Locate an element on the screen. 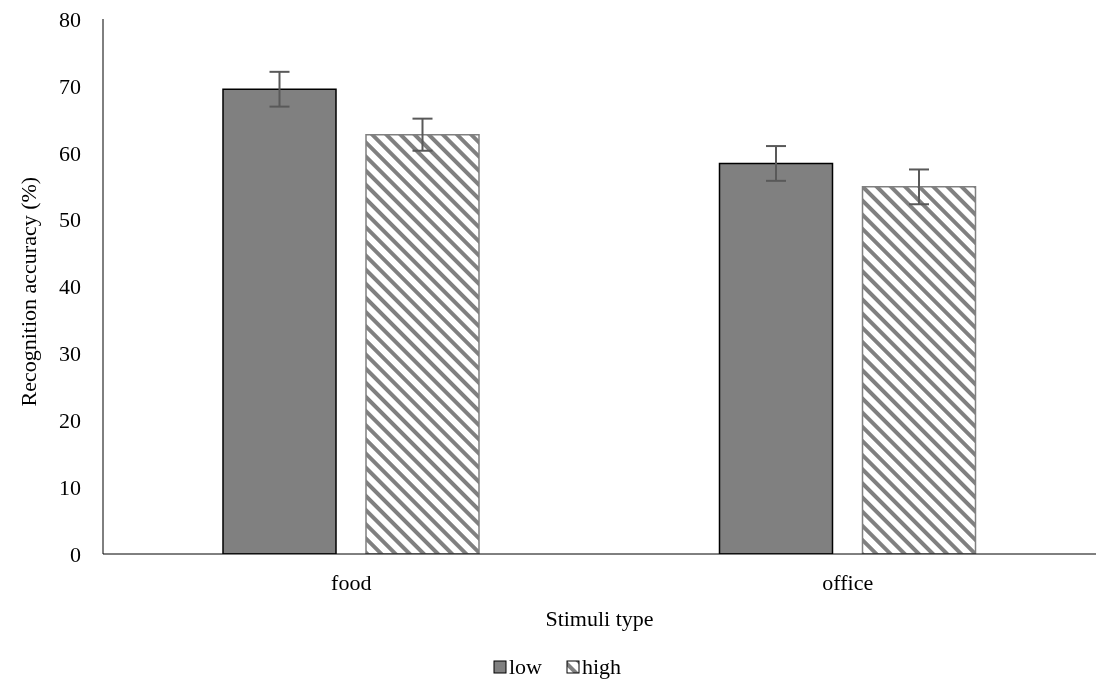 Image resolution: width=1109 pixels, height=698 pixels. y-tick-label: 30 is located at coordinates (70, 354).